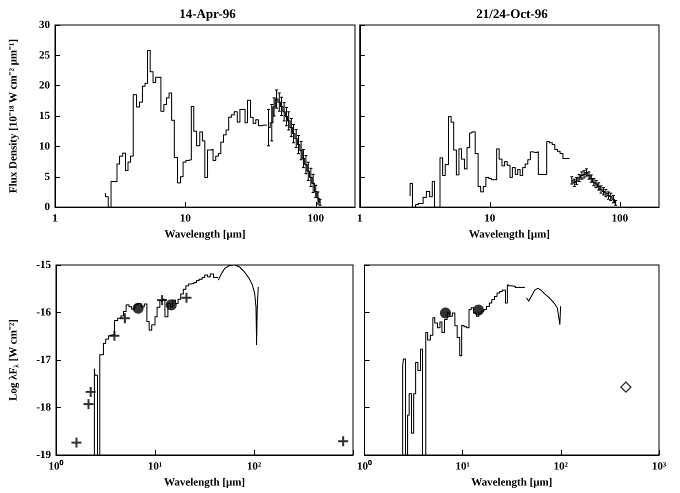 This screenshot has width=680, height=493. What do you see at coordinates (44, 312) in the screenshot?
I see `y-tick-label: -16` at bounding box center [44, 312].